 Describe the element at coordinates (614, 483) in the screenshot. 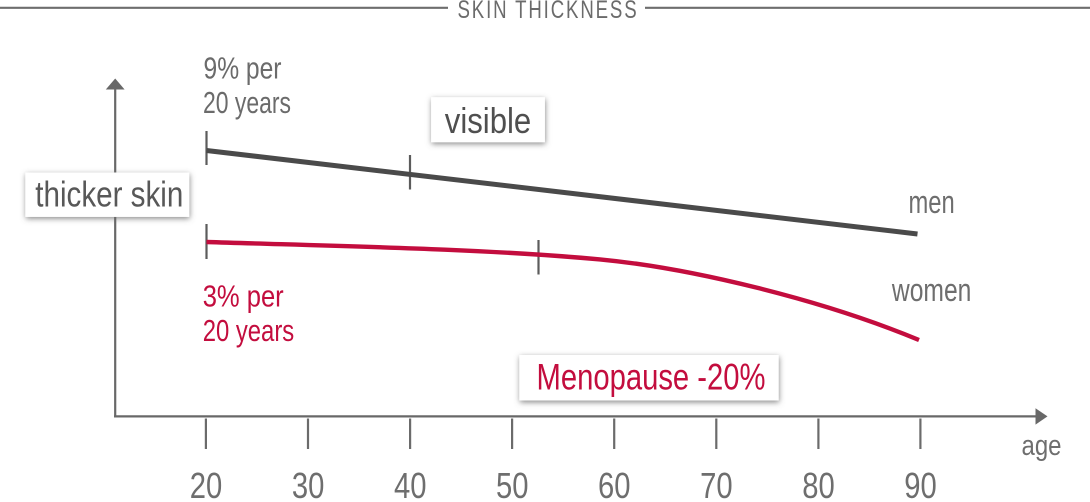

I see `svg-text: 60` at that location.